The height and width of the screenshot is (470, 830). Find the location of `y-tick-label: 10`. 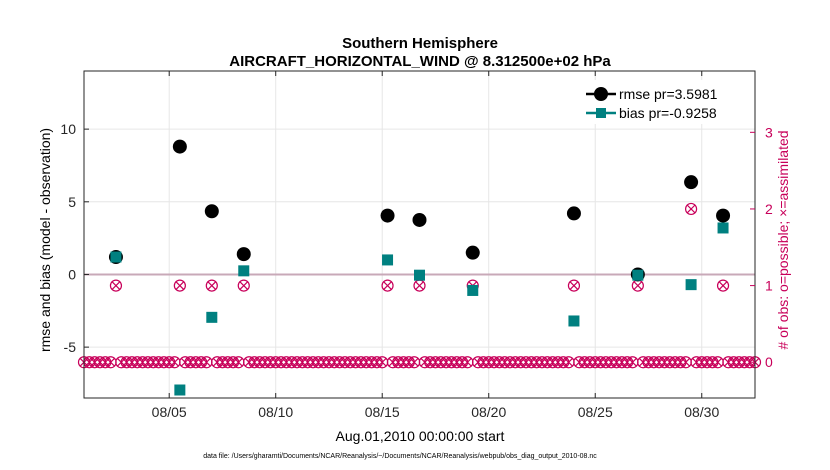

y-tick-label: 10 is located at coordinates (68, 129).